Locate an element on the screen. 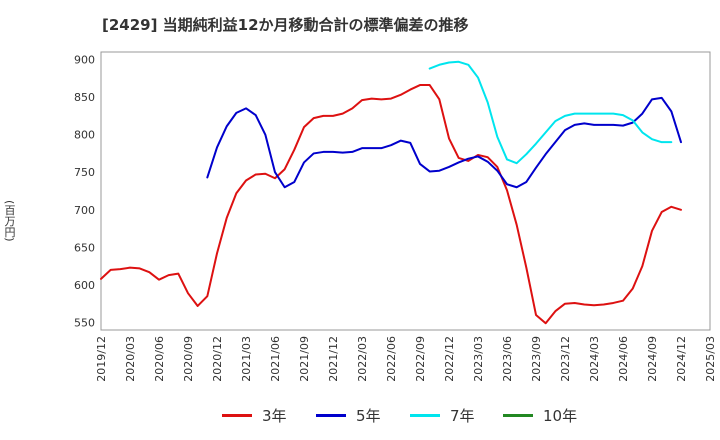 This screenshot has width=720, height=440. x-tick-label: 2023/09 is located at coordinates (536, 359).